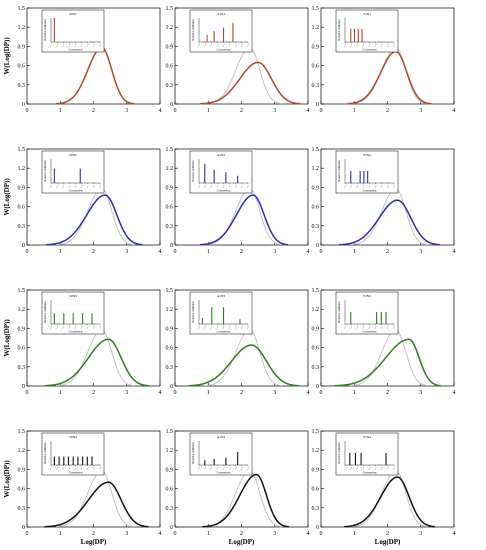  I want to click on y-axis-label: W(Log(DP)), so click(7, 197).